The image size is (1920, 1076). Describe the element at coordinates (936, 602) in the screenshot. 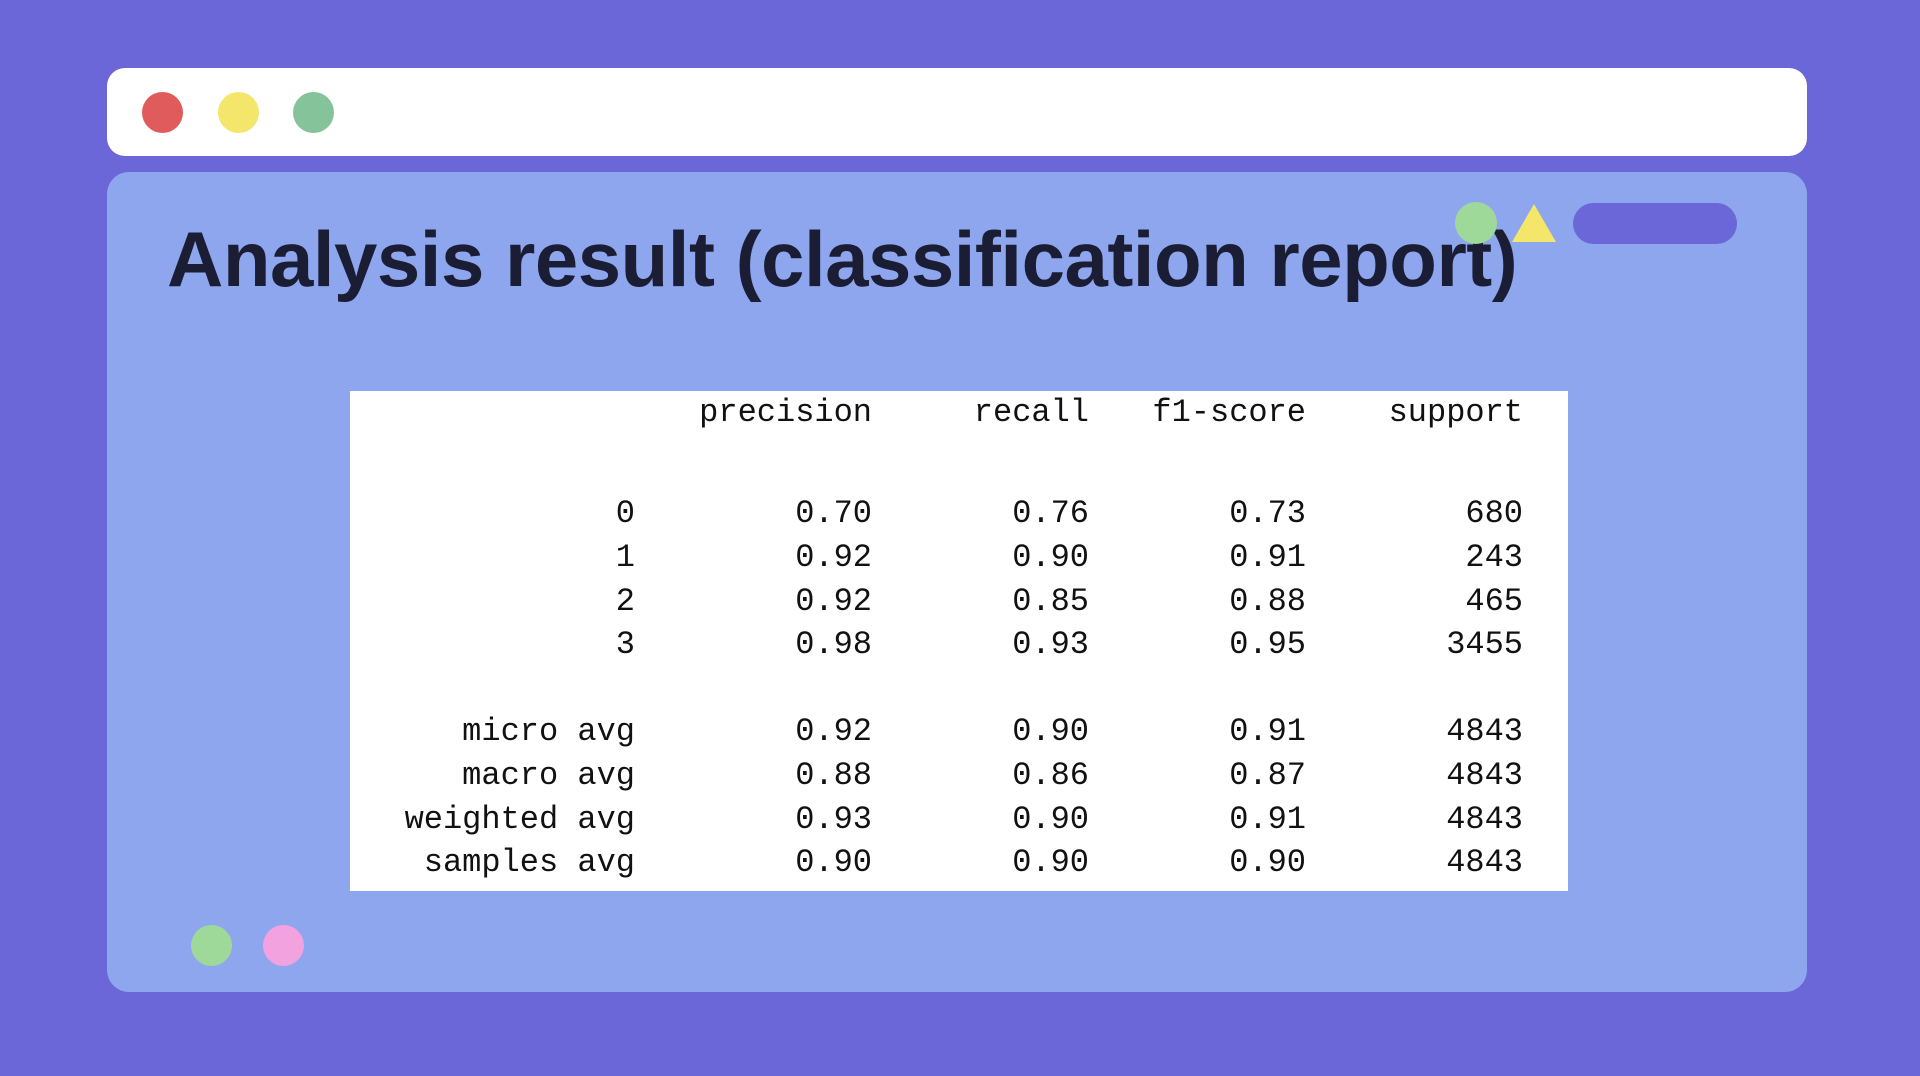

I see `table-row: 2 0.92 0.85 0.88 465` at that location.